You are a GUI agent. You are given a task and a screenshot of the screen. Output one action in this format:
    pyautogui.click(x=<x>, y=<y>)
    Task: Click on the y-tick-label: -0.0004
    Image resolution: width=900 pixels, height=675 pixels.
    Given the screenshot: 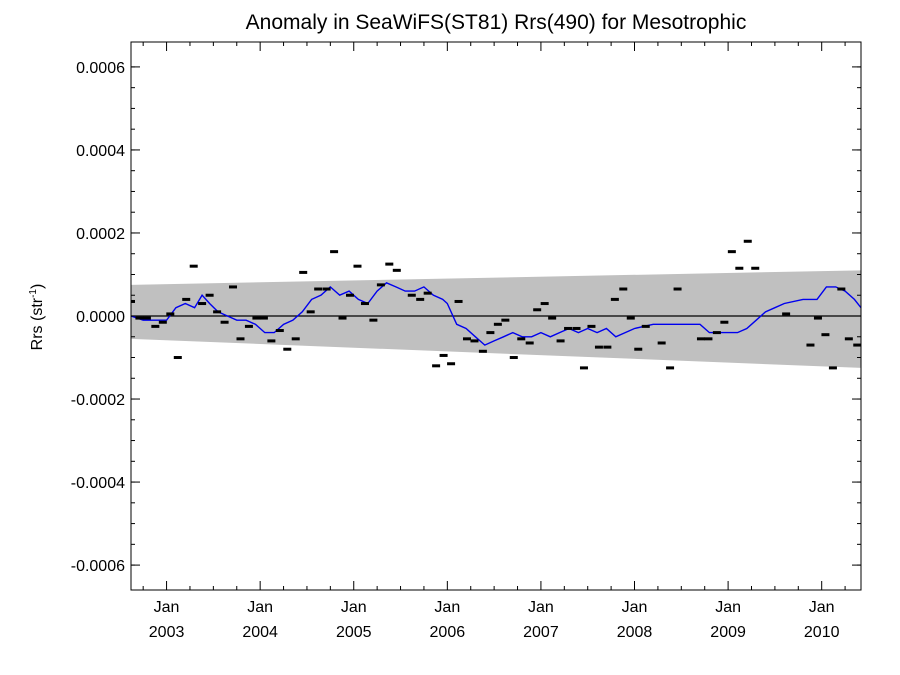 What is the action you would take?
    pyautogui.click(x=98, y=483)
    